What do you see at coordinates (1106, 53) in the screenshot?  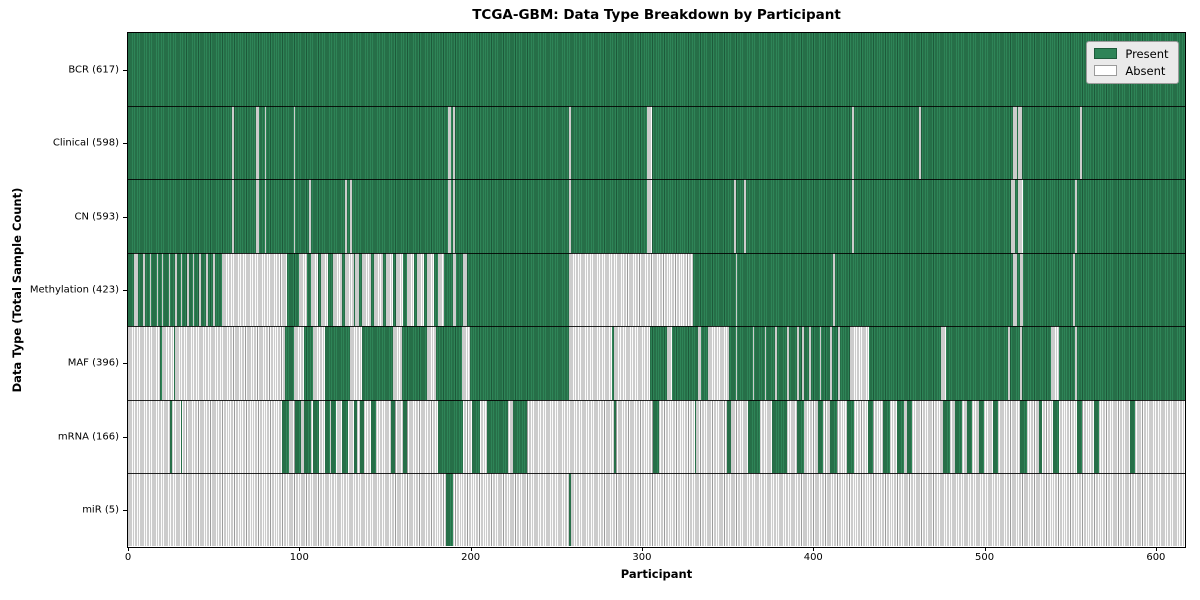 I see `present-swatch-icon` at bounding box center [1106, 53].